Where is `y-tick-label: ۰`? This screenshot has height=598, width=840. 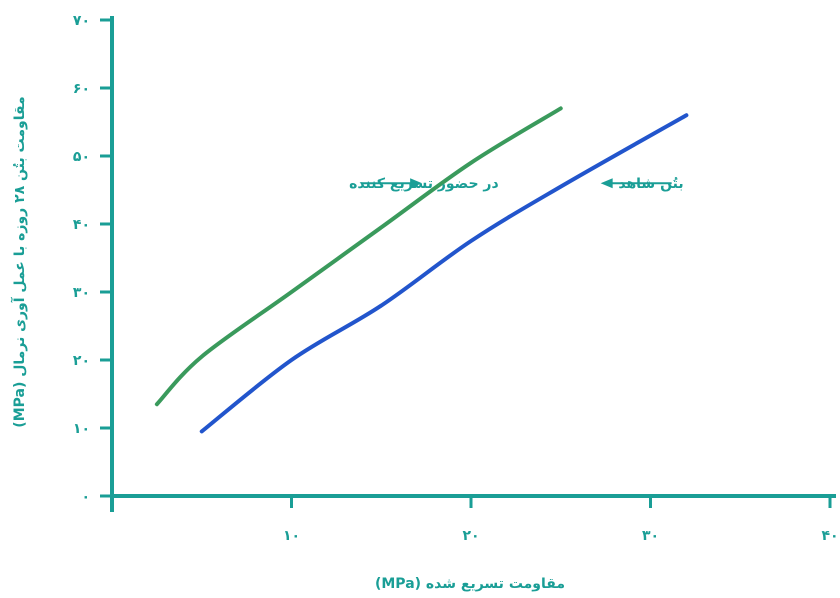
y-tick-label: ۰ is located at coordinates (85, 497).